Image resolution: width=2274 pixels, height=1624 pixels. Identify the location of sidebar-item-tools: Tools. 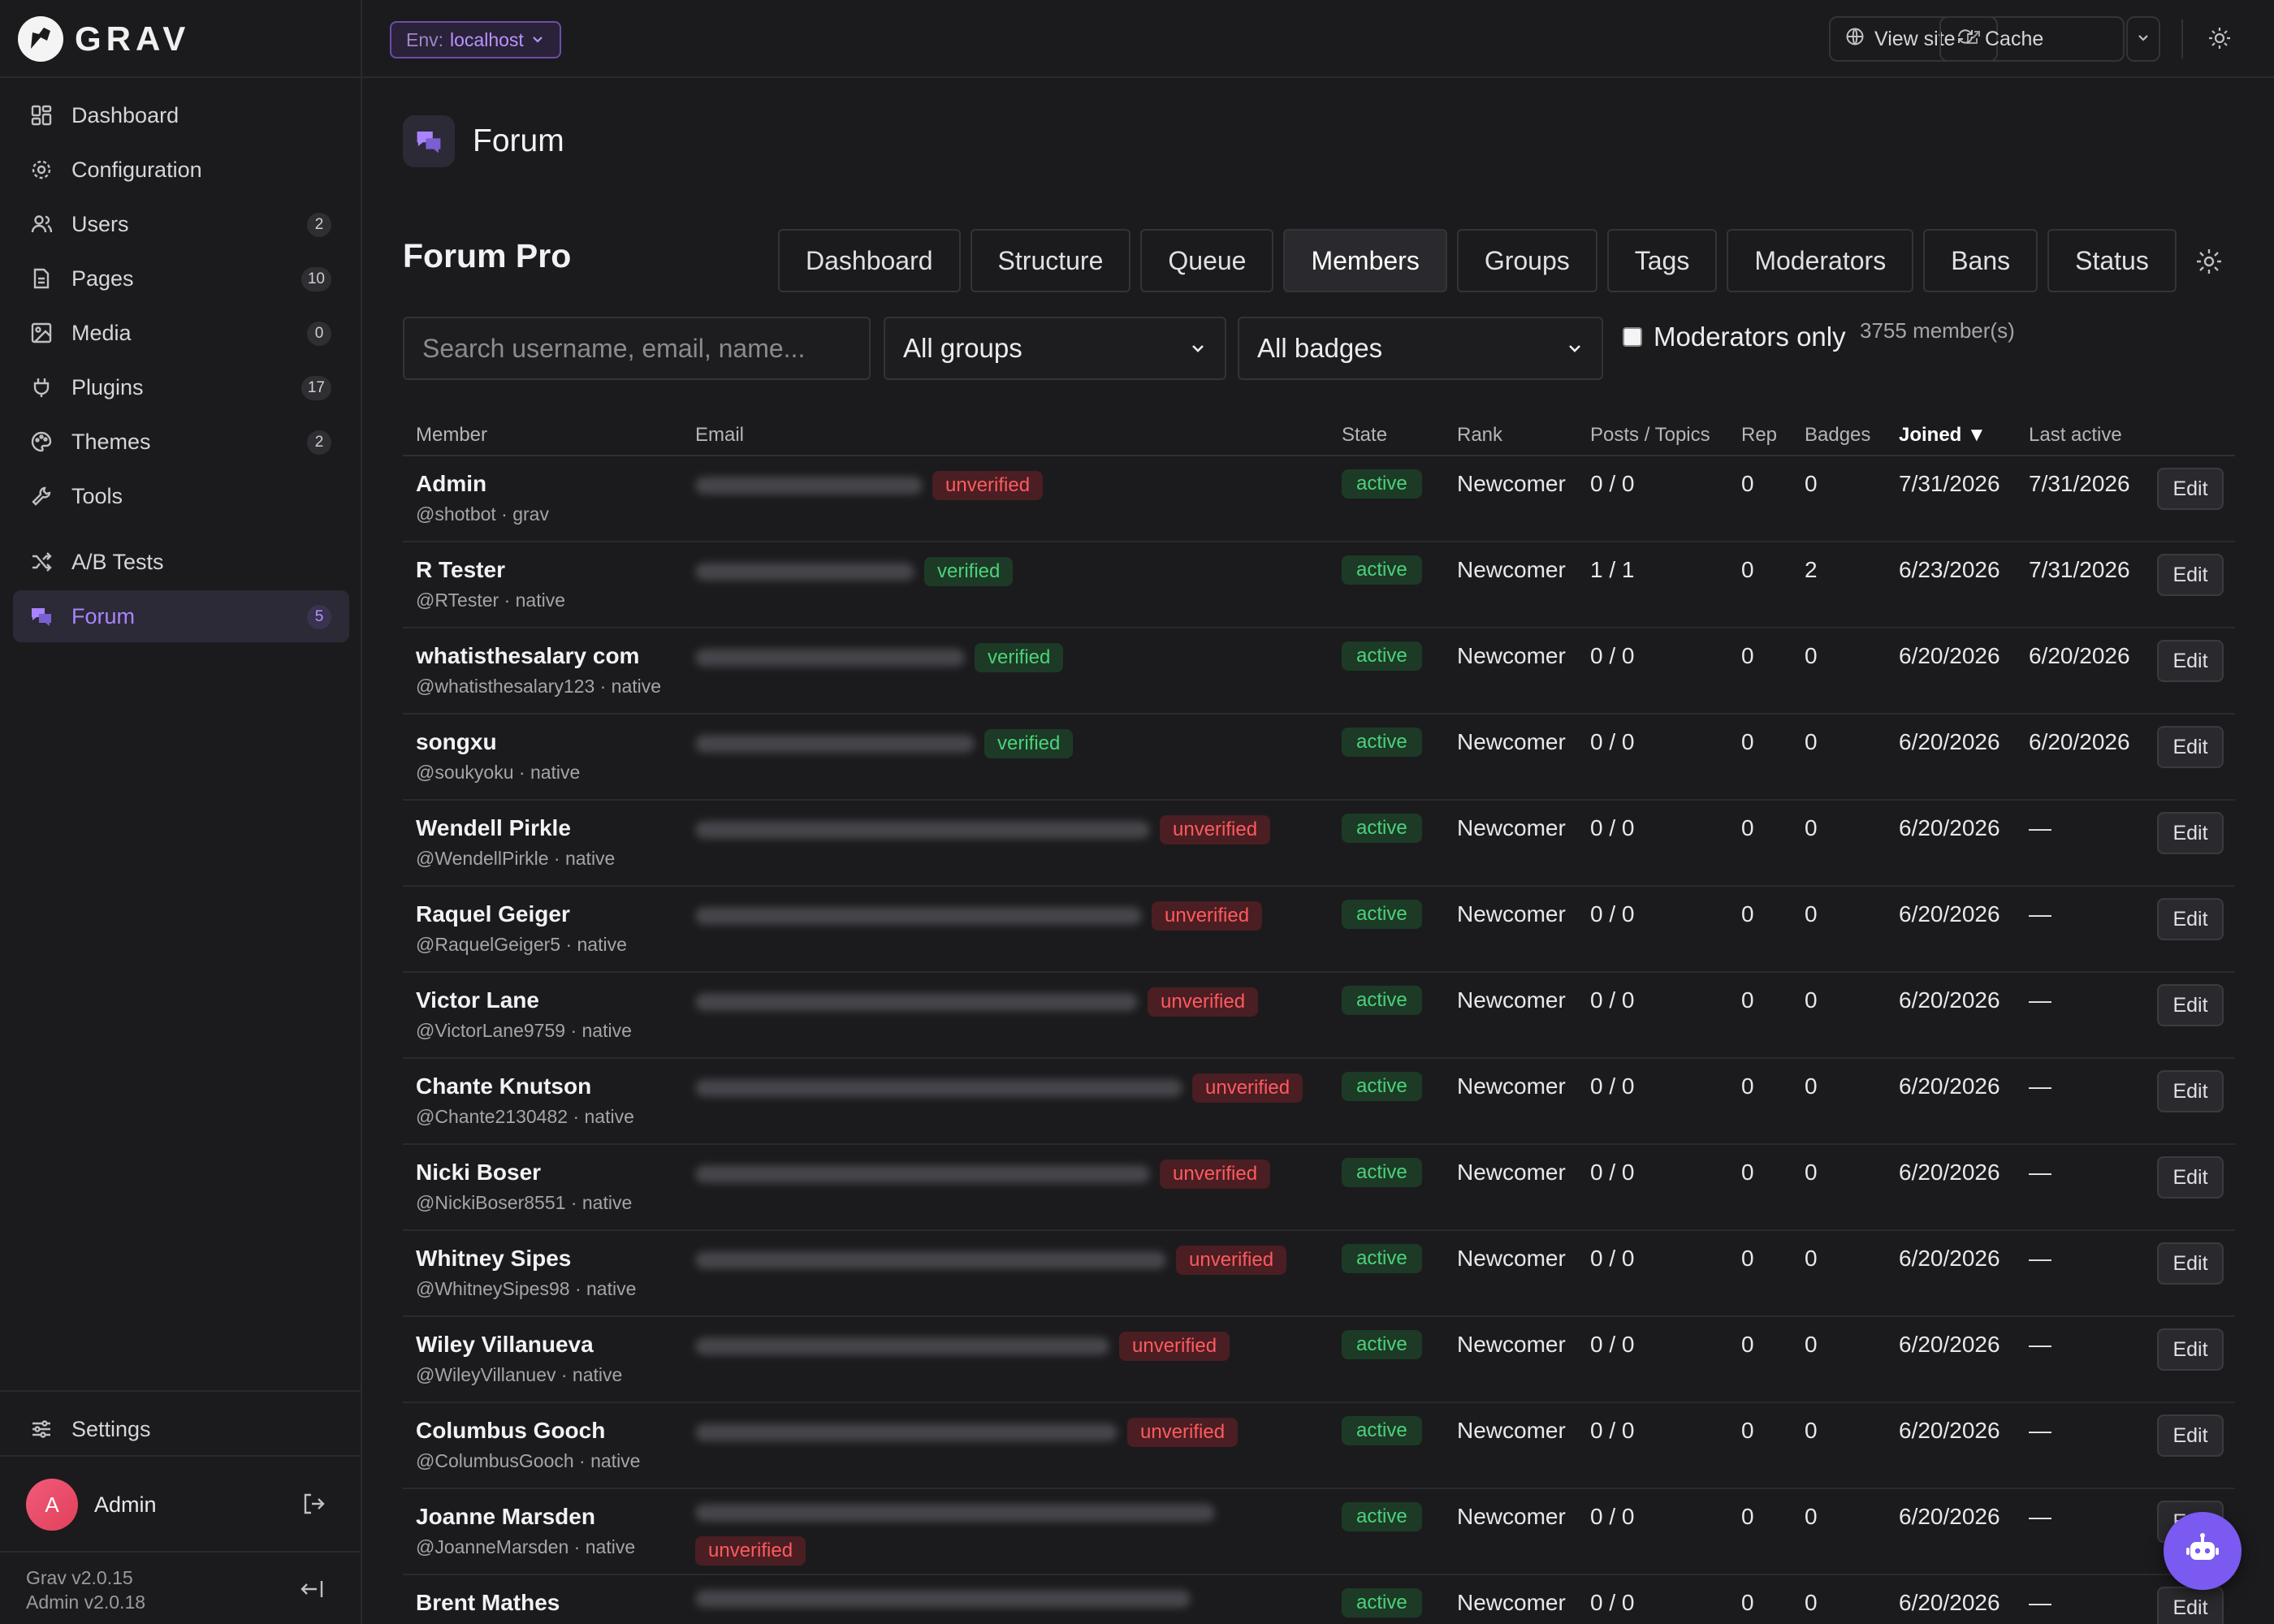
(181, 496).